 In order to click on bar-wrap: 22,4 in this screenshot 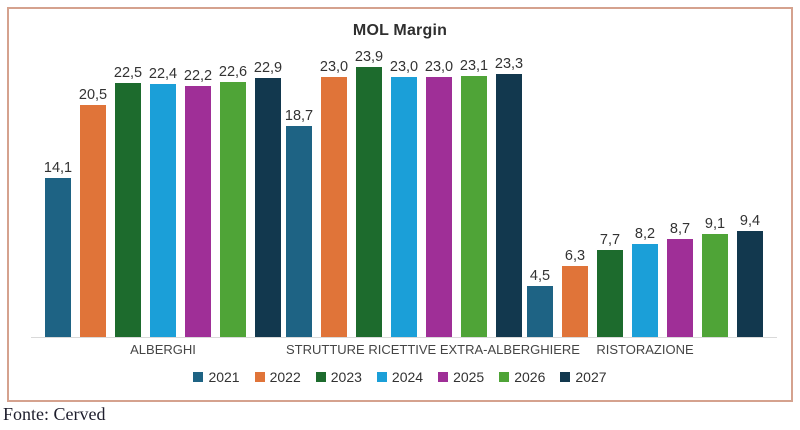, I will do `click(163, 201)`.